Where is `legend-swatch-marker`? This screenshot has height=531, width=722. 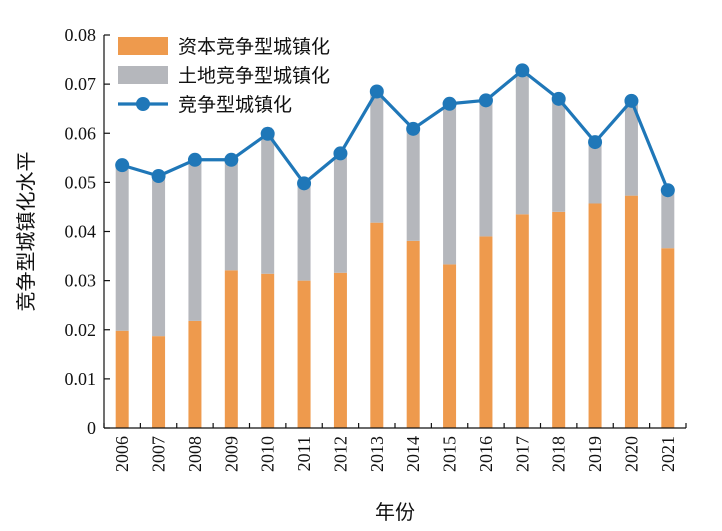
legend-swatch-marker is located at coordinates (143, 104).